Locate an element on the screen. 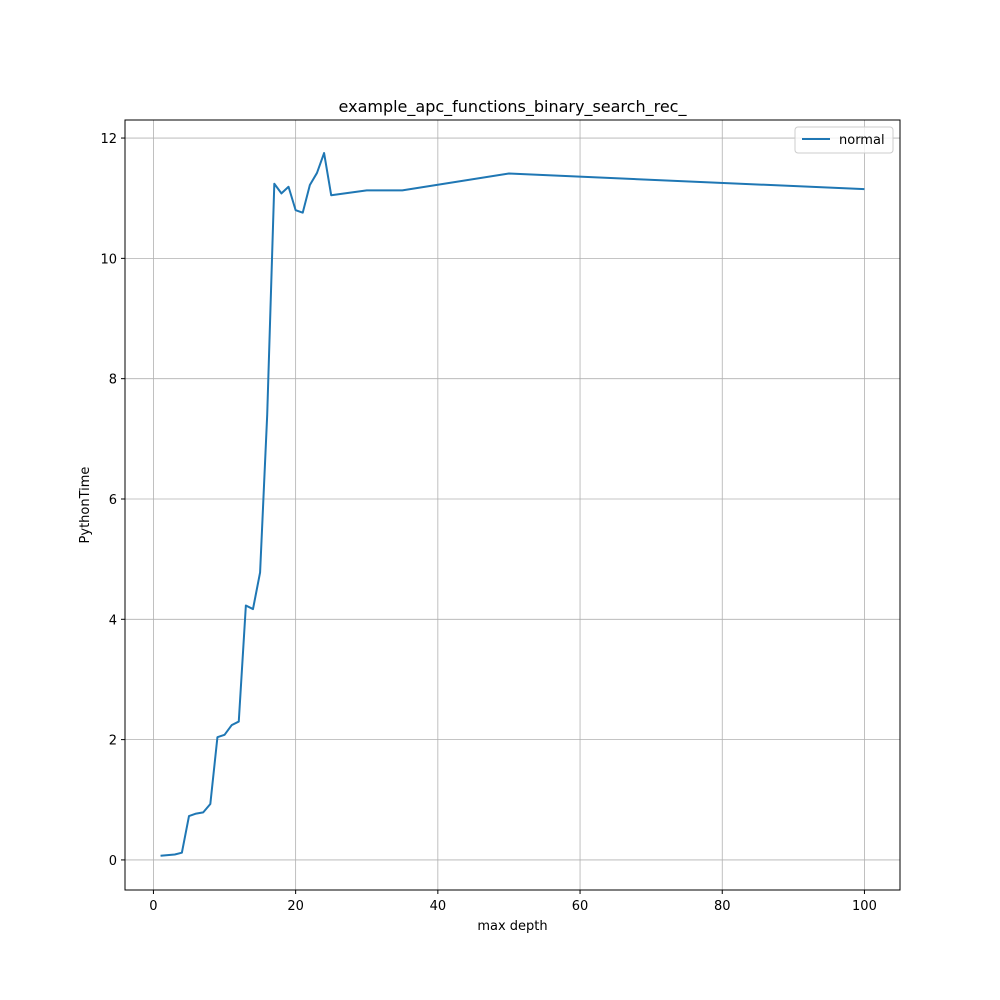 Image resolution: width=1000 pixels, height=1000 pixels. chart-title: example_apc_functions_binary_search_rec_ is located at coordinates (513, 107).